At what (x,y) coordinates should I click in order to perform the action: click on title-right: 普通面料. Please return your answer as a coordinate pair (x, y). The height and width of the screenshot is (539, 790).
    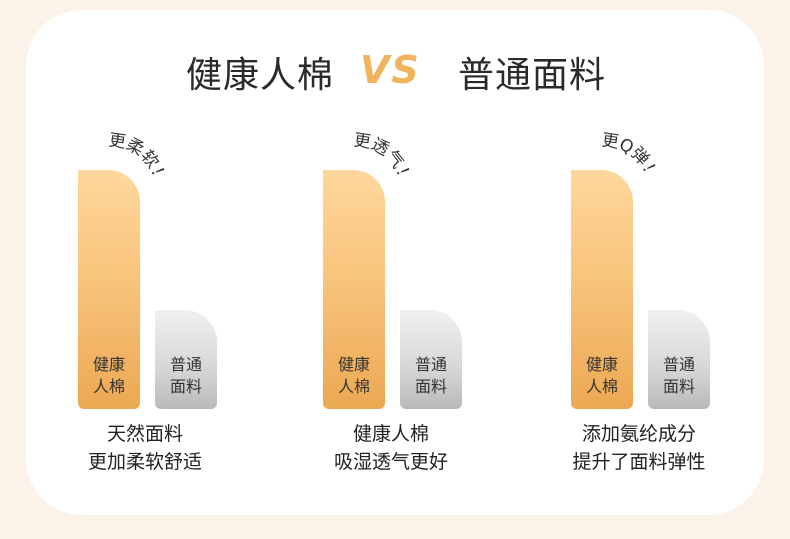
    Looking at the image, I should click on (532, 75).